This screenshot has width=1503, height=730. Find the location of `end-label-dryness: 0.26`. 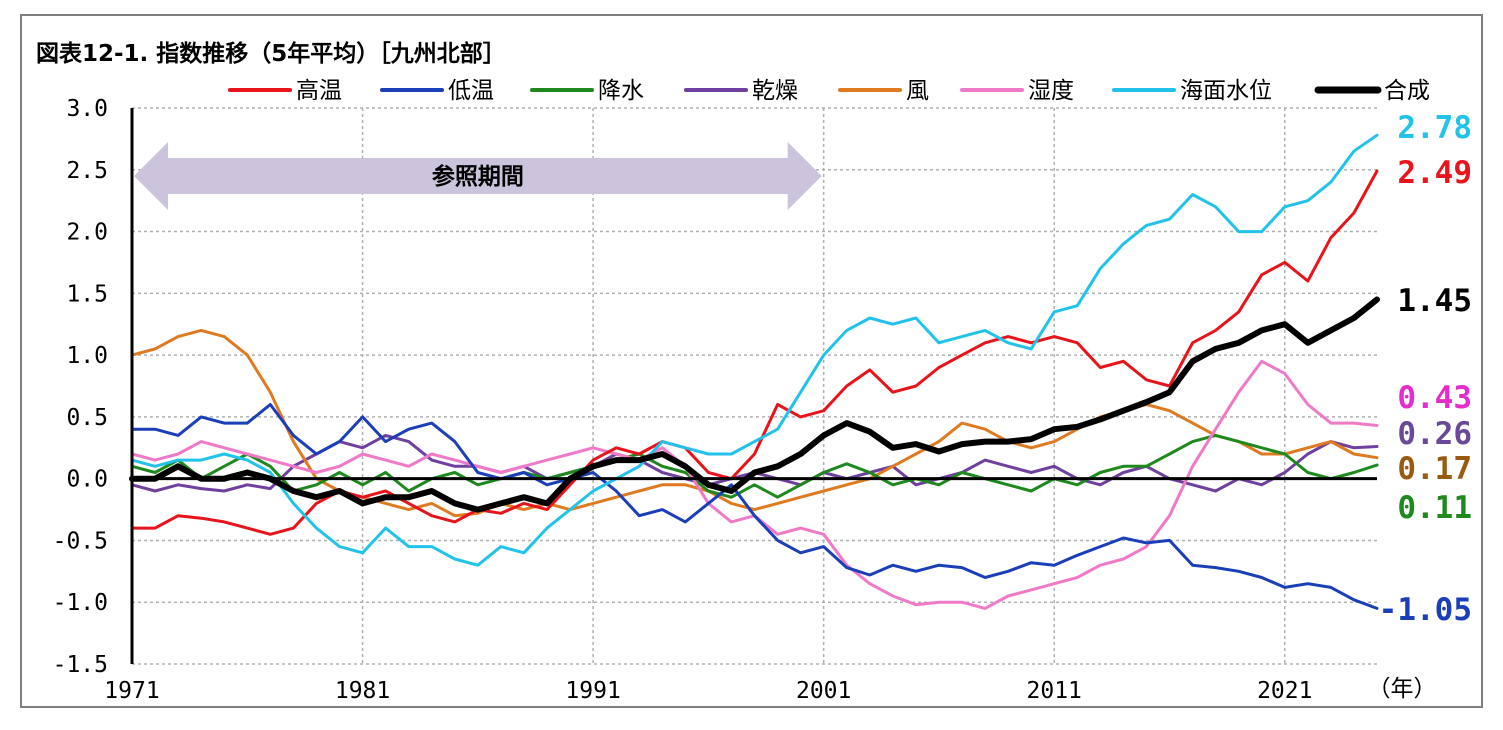

end-label-dryness: 0.26 is located at coordinates (1434, 434).